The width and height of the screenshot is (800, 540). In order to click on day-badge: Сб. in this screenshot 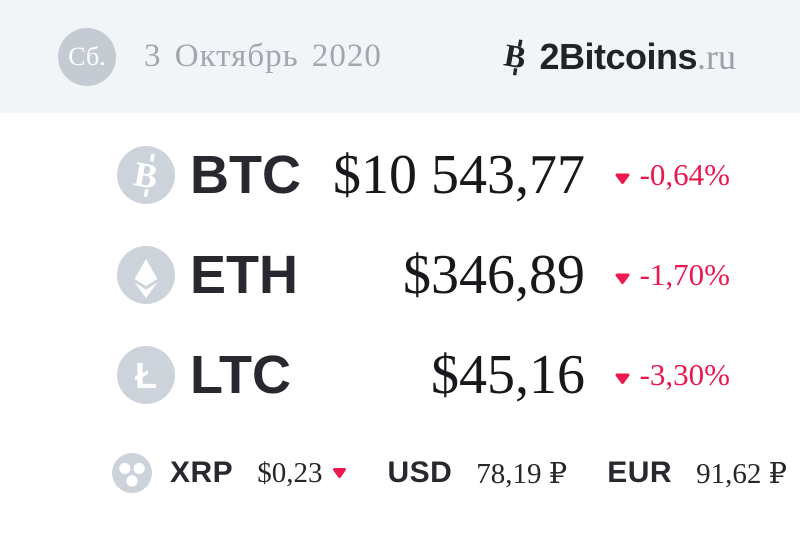, I will do `click(87, 56)`.